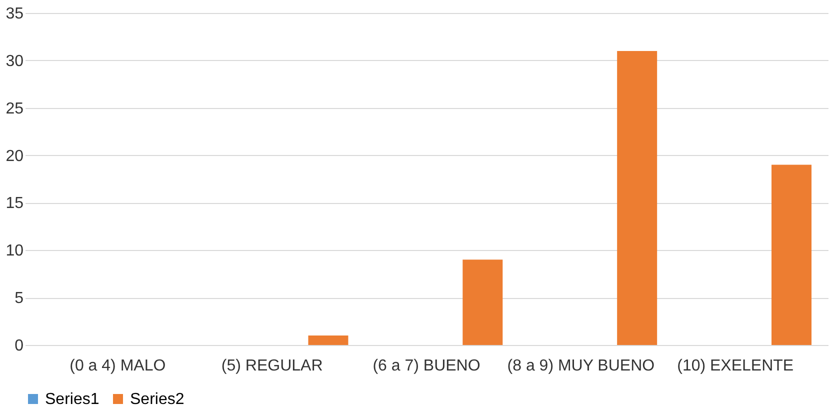  What do you see at coordinates (15, 203) in the screenshot?
I see `y-tick-label: 15` at bounding box center [15, 203].